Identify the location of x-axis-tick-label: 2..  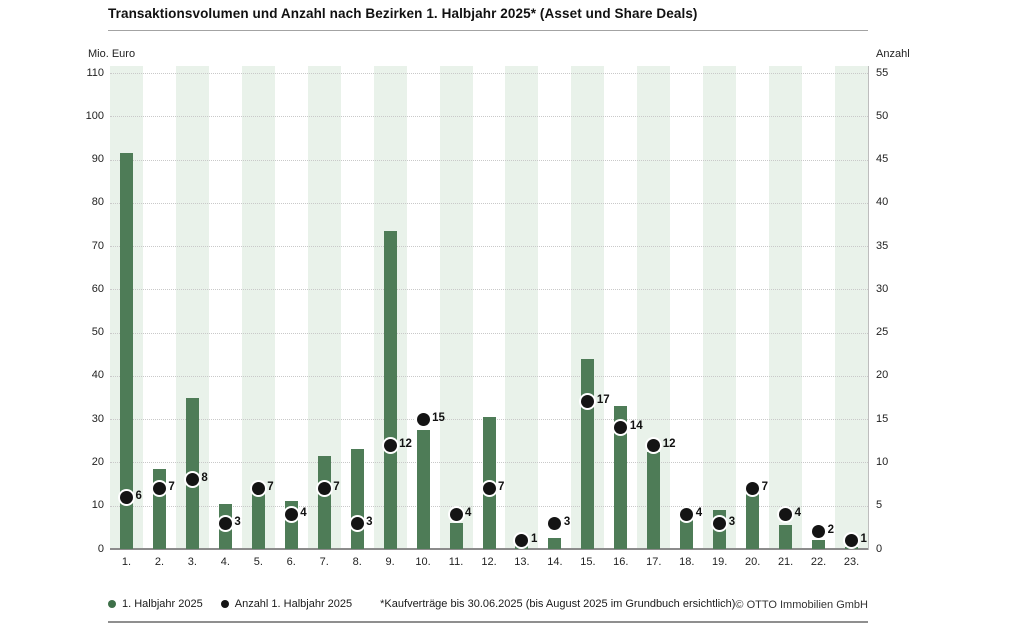
(159, 562).